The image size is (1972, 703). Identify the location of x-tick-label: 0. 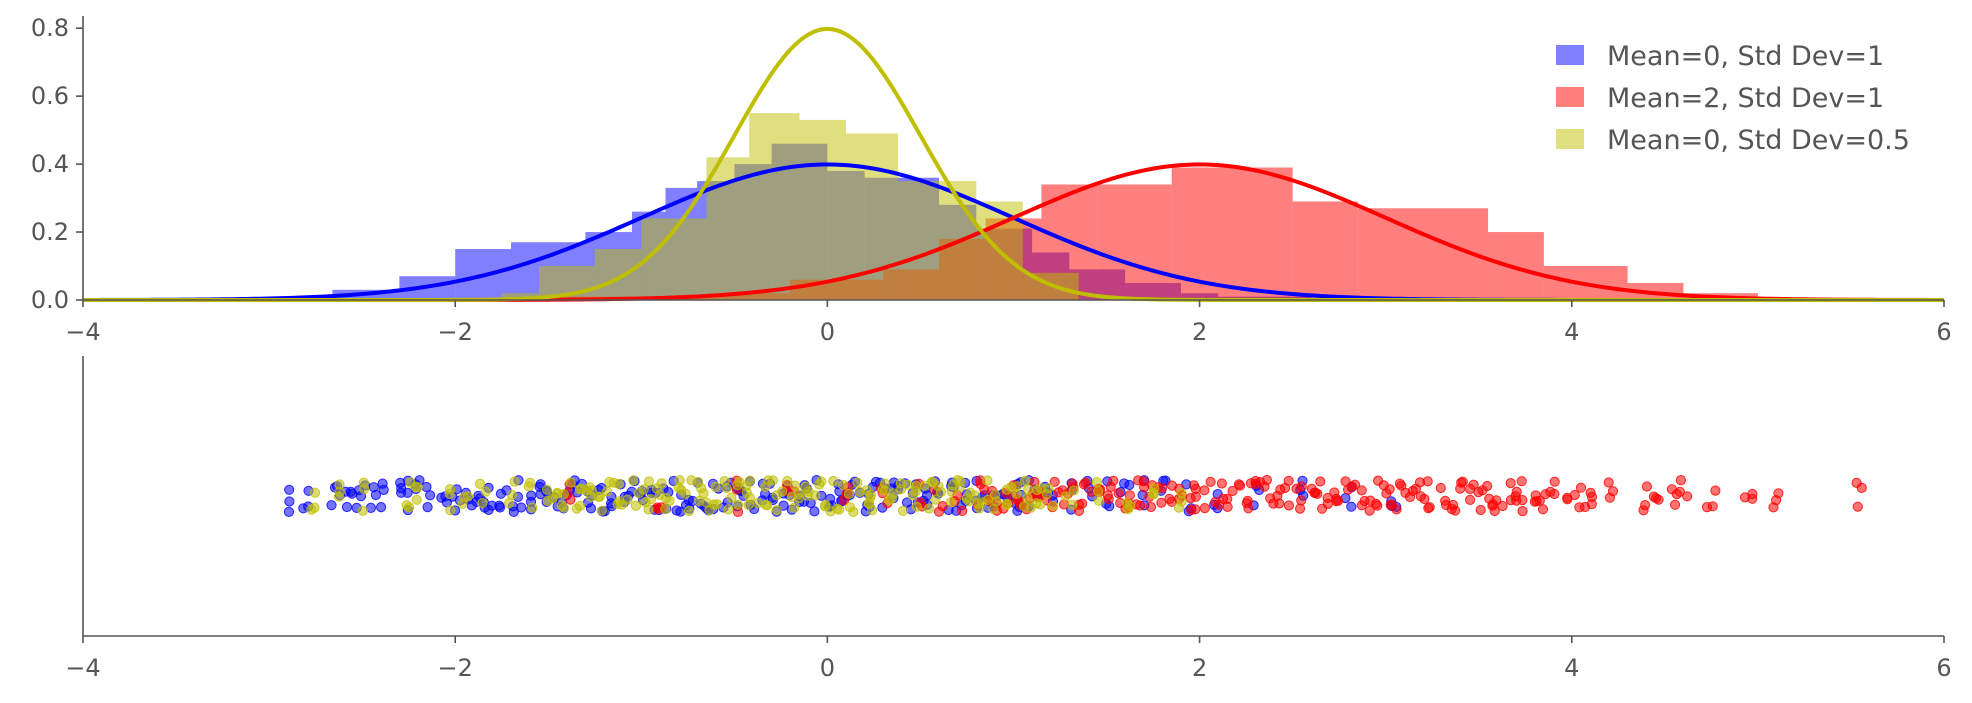
(827, 332).